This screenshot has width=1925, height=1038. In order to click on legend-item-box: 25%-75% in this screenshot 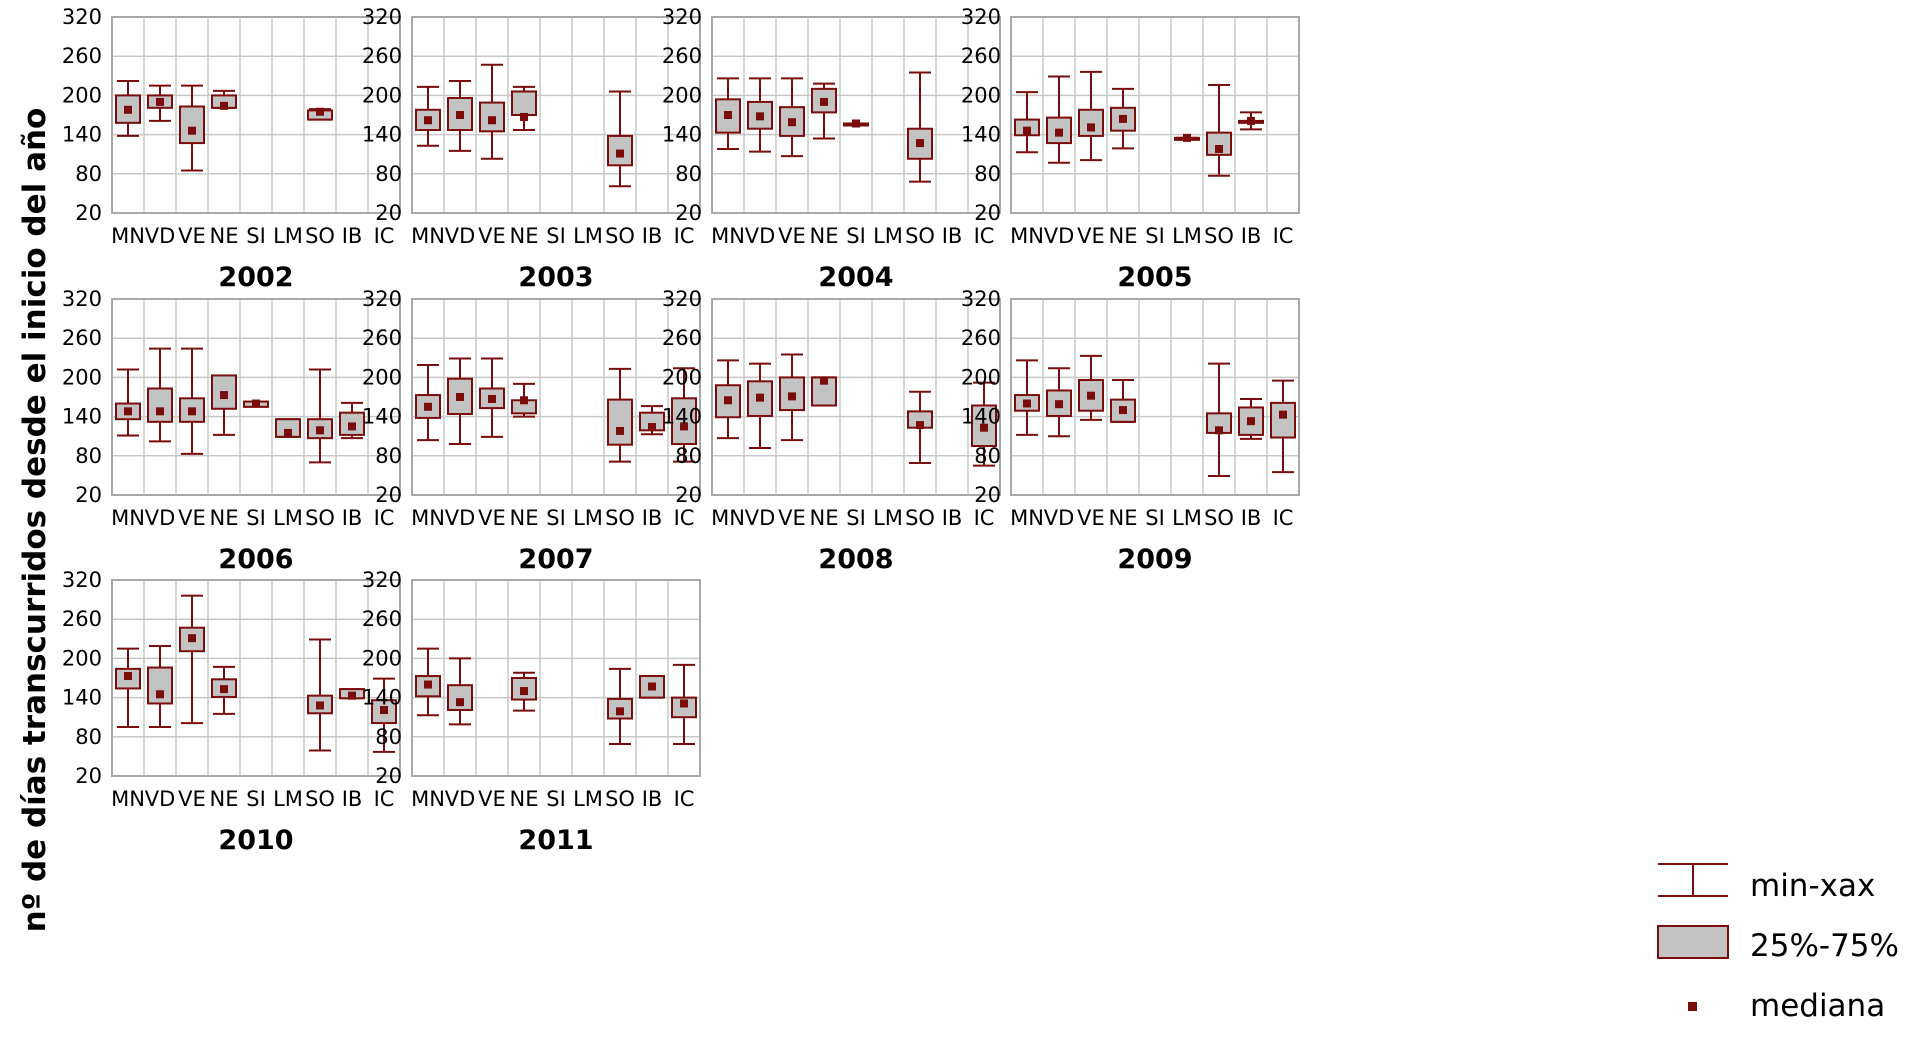, I will do `click(1778, 944)`.